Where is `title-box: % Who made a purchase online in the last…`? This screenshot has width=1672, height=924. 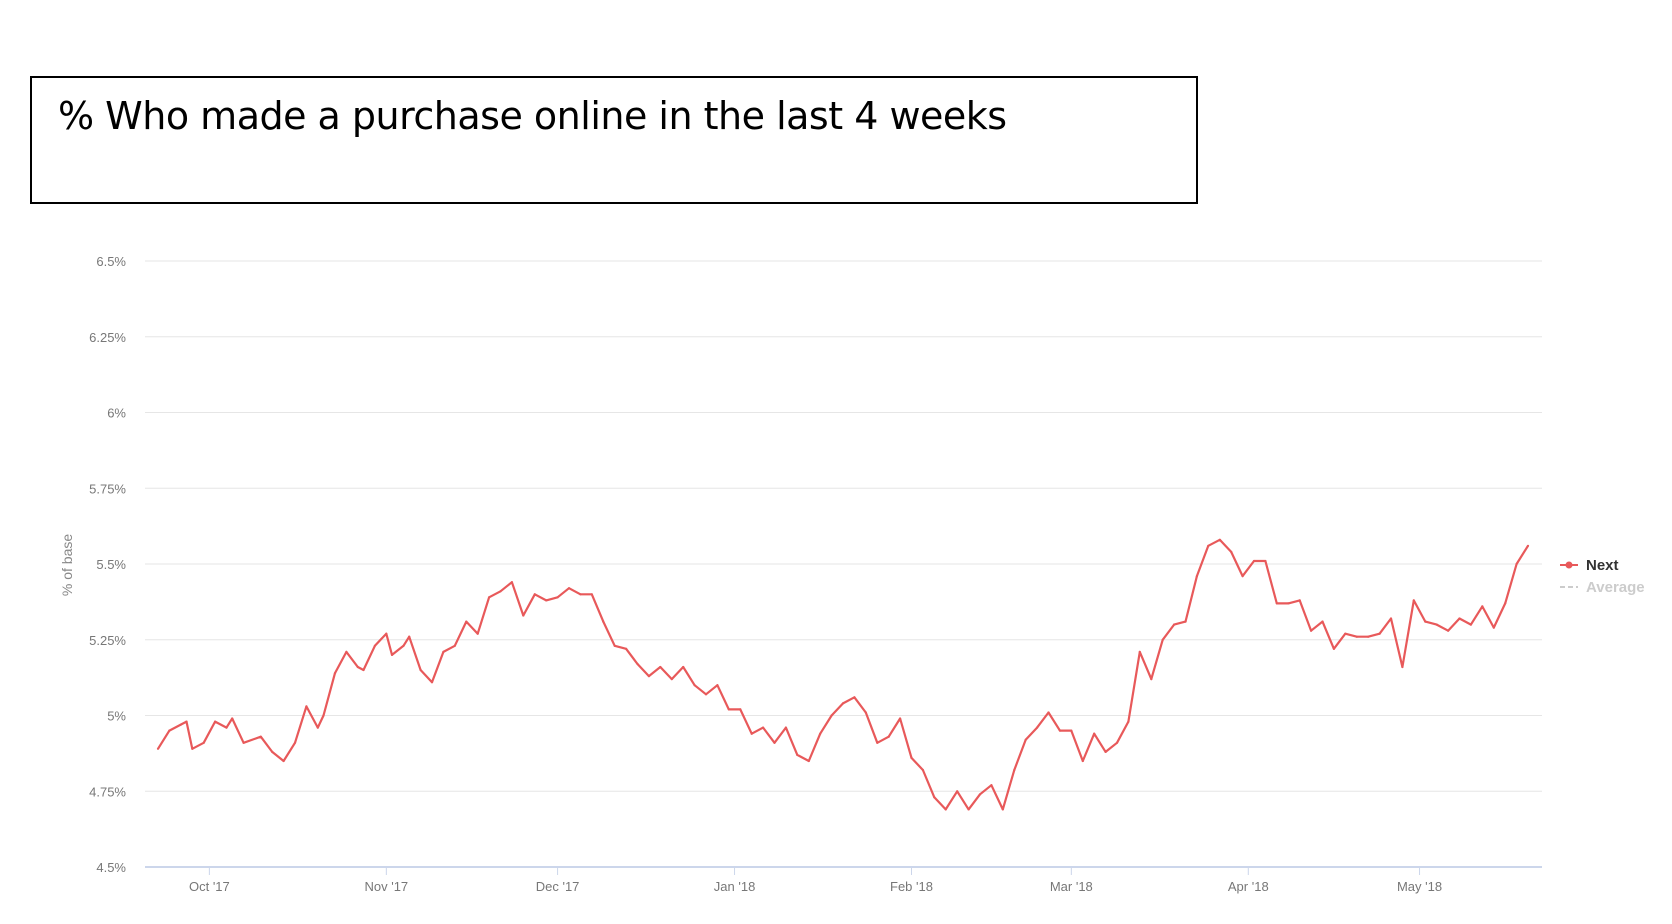
title-box: % Who made a purchase online in the last… is located at coordinates (614, 140).